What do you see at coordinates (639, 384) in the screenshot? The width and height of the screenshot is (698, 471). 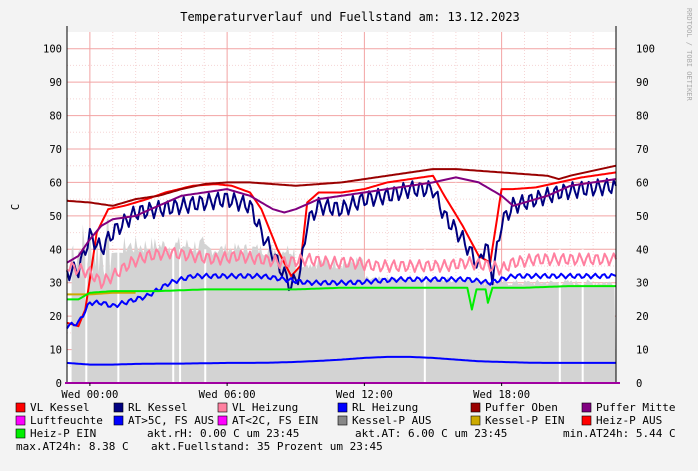 I see `y-tick-label-right: 0` at bounding box center [639, 384].